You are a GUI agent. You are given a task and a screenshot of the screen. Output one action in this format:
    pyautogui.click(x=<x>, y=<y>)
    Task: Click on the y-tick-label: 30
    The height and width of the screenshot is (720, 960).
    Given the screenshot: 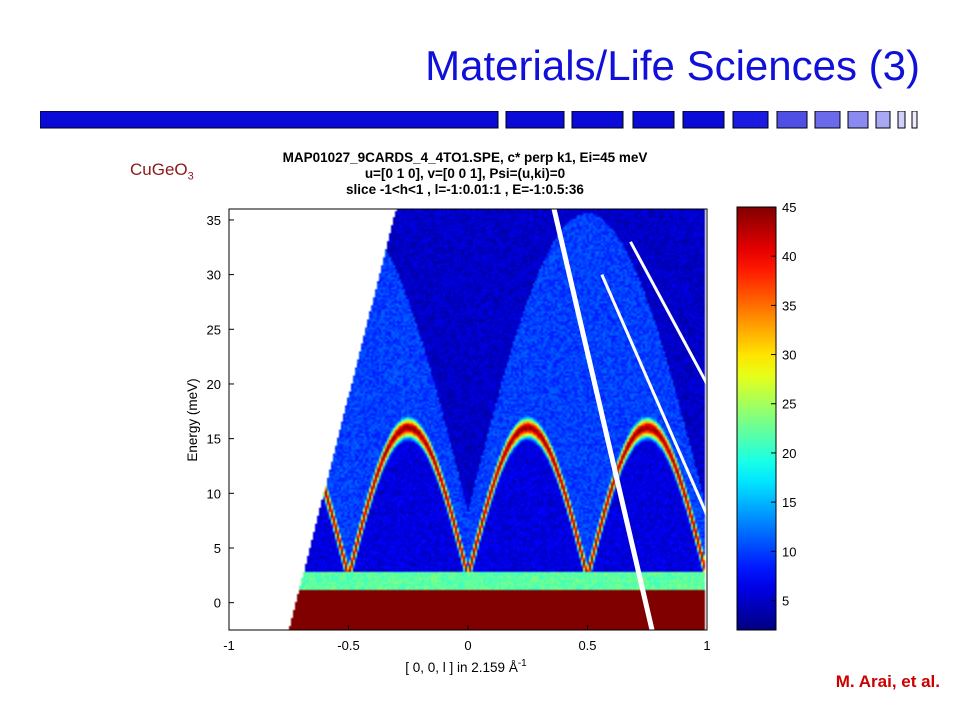 What is the action you would take?
    pyautogui.click(x=214, y=275)
    